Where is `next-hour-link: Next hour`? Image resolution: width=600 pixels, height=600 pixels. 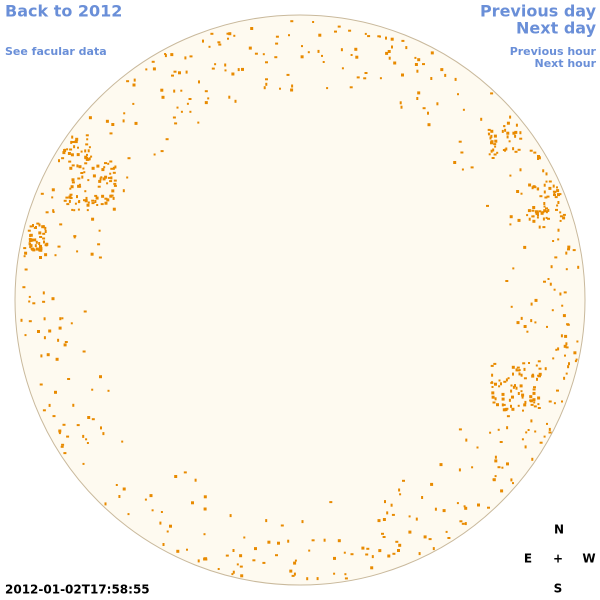 next-hour-link: Next hour is located at coordinates (566, 63).